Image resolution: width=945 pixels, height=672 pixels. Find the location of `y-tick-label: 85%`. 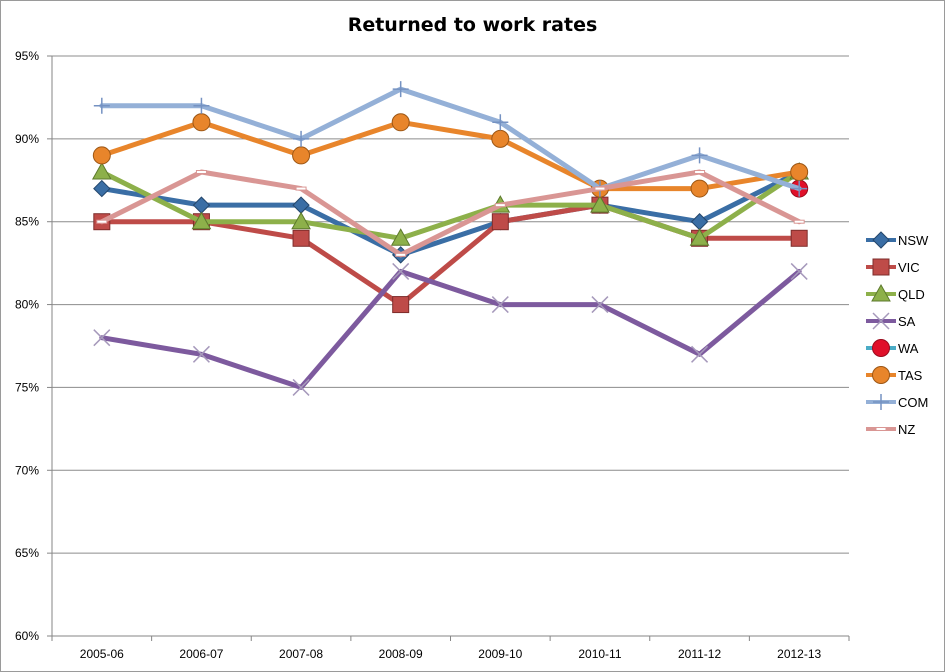

y-tick-label: 85% is located at coordinates (27, 222).